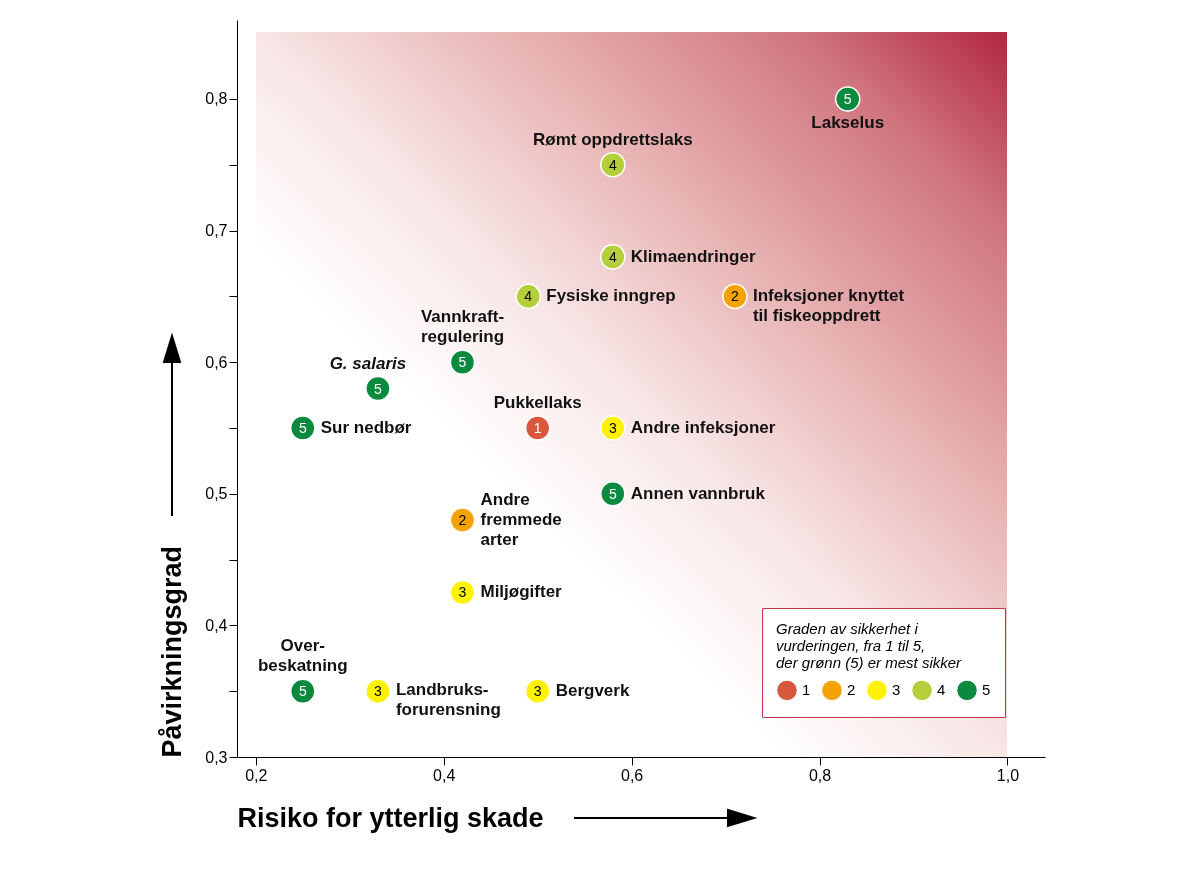 The height and width of the screenshot is (871, 1198). Describe the element at coordinates (216, 494) in the screenshot. I see `y-tick-label: 0,5` at that location.